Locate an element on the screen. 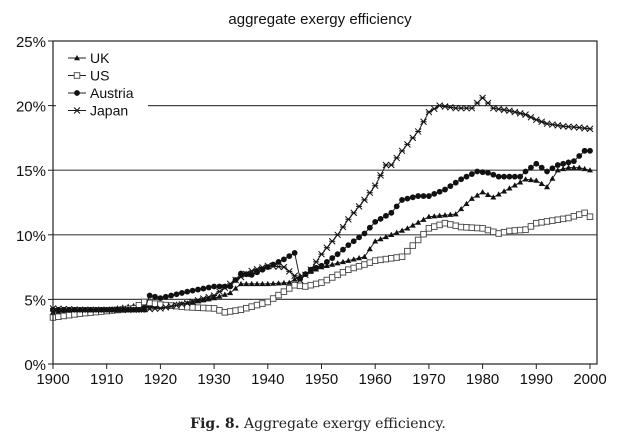 This screenshot has height=445, width=636. legend-marker-uk is located at coordinates (77, 58).